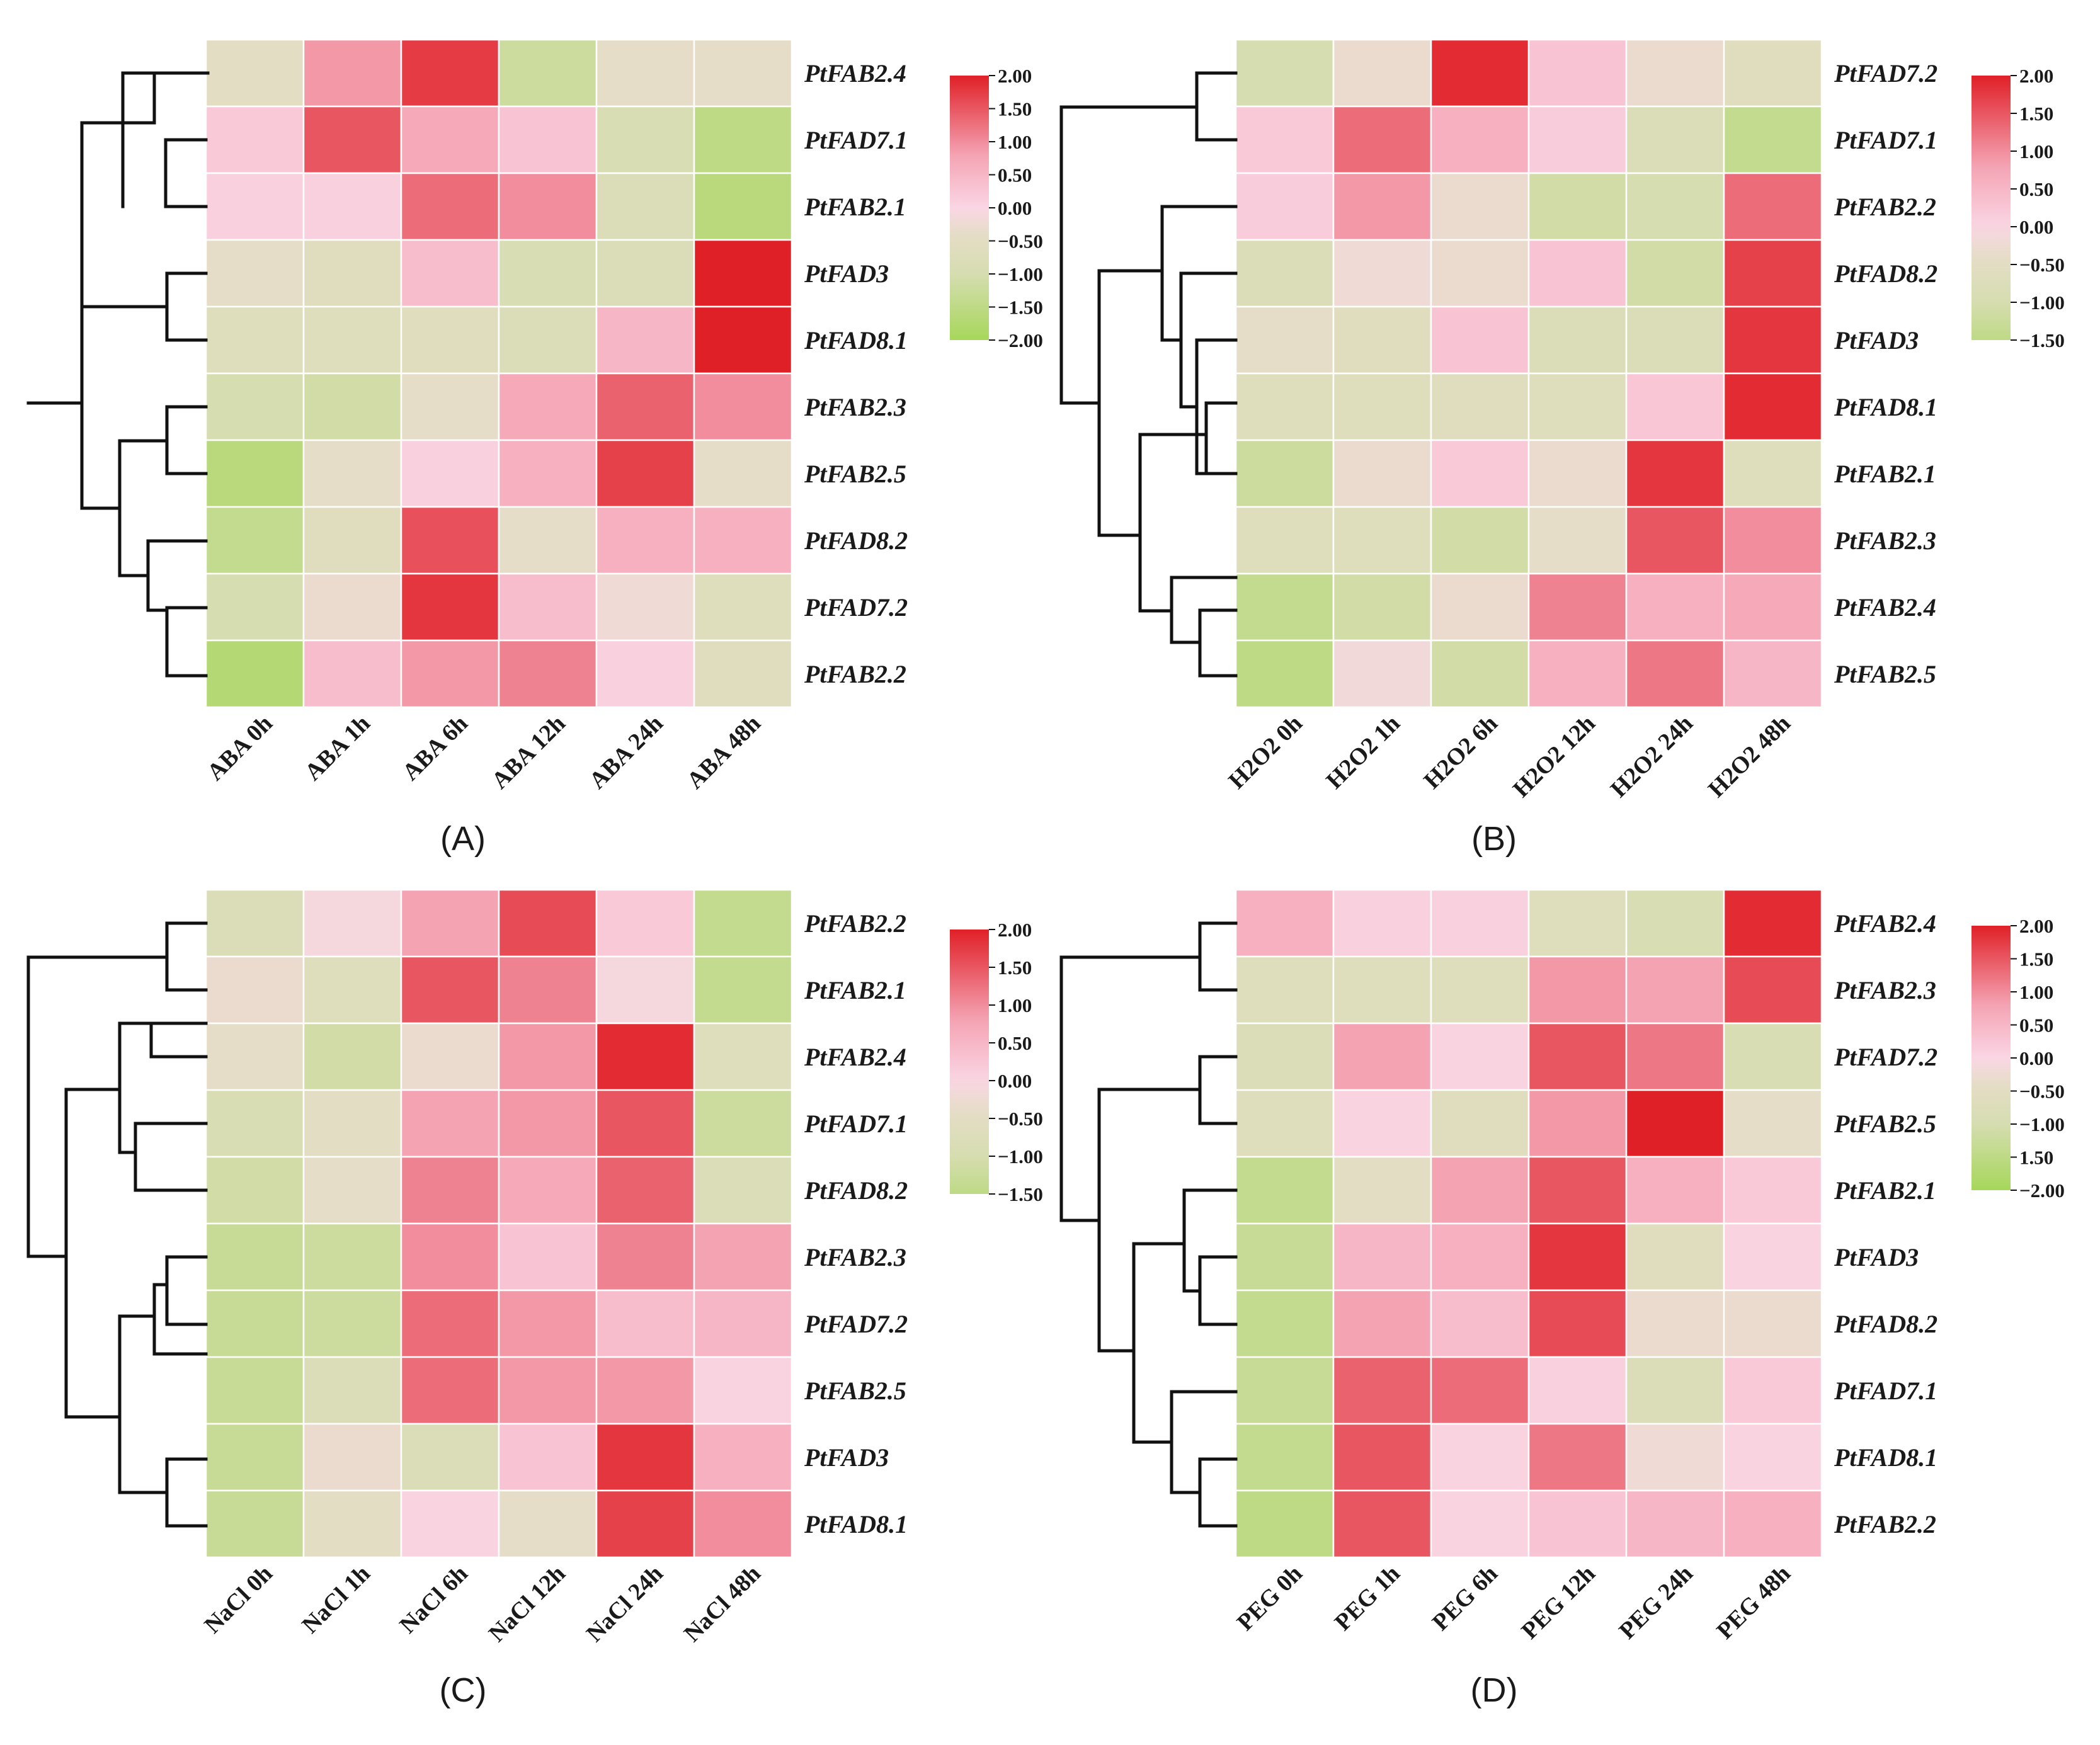  What do you see at coordinates (1656, 1602) in the screenshot?
I see `column-label: PEG 24h` at bounding box center [1656, 1602].